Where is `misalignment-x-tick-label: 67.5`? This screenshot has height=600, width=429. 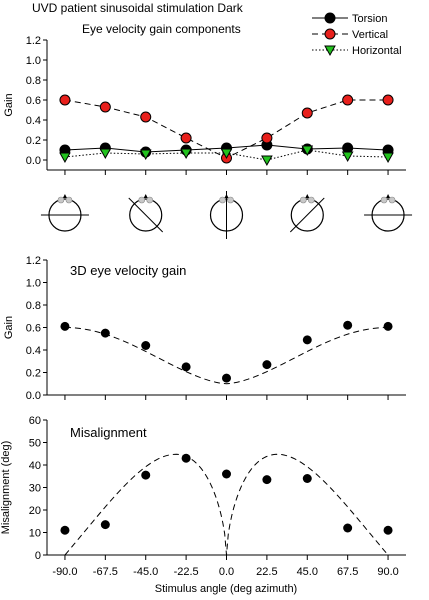 misalignment-x-tick-label: 67.5 is located at coordinates (347, 572).